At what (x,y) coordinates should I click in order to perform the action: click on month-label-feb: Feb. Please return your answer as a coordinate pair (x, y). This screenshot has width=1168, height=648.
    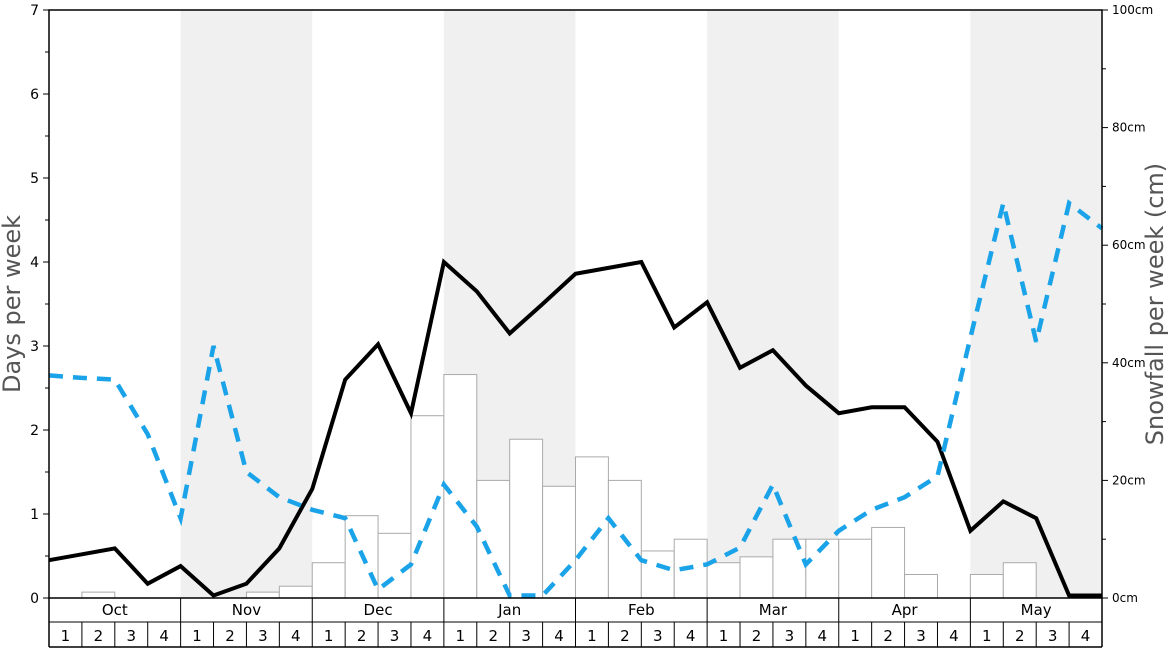
    Looking at the image, I should click on (641, 610).